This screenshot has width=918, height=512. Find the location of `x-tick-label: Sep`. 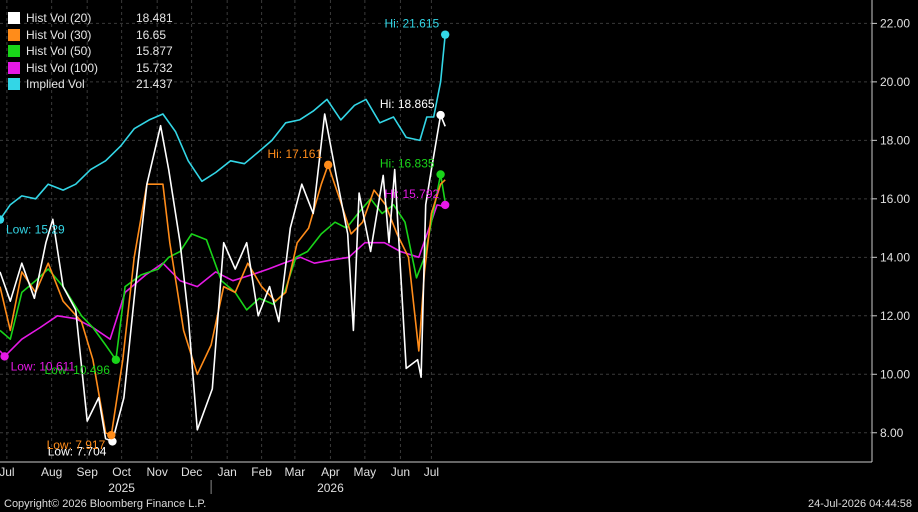

x-tick-label: Sep is located at coordinates (88, 472).